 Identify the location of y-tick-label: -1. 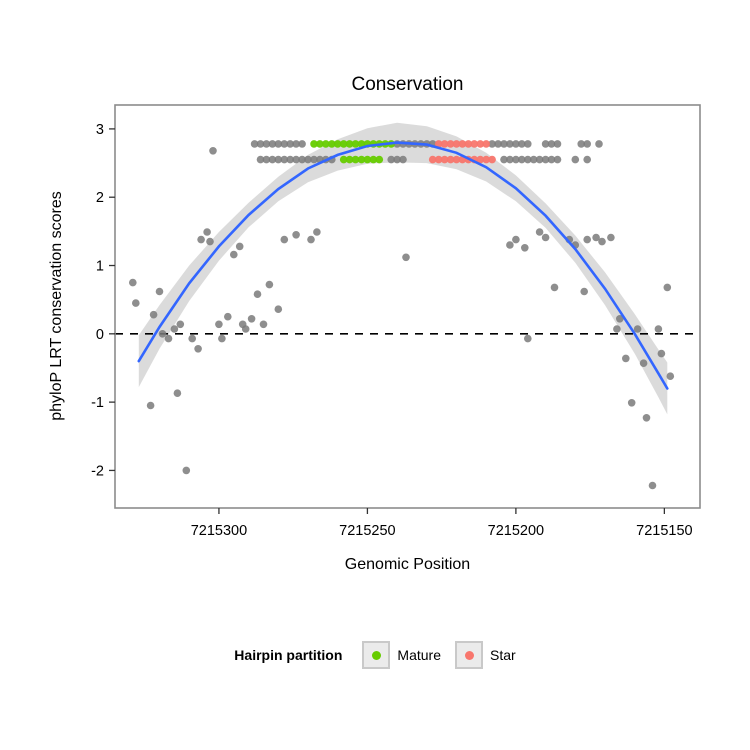
(97, 403).